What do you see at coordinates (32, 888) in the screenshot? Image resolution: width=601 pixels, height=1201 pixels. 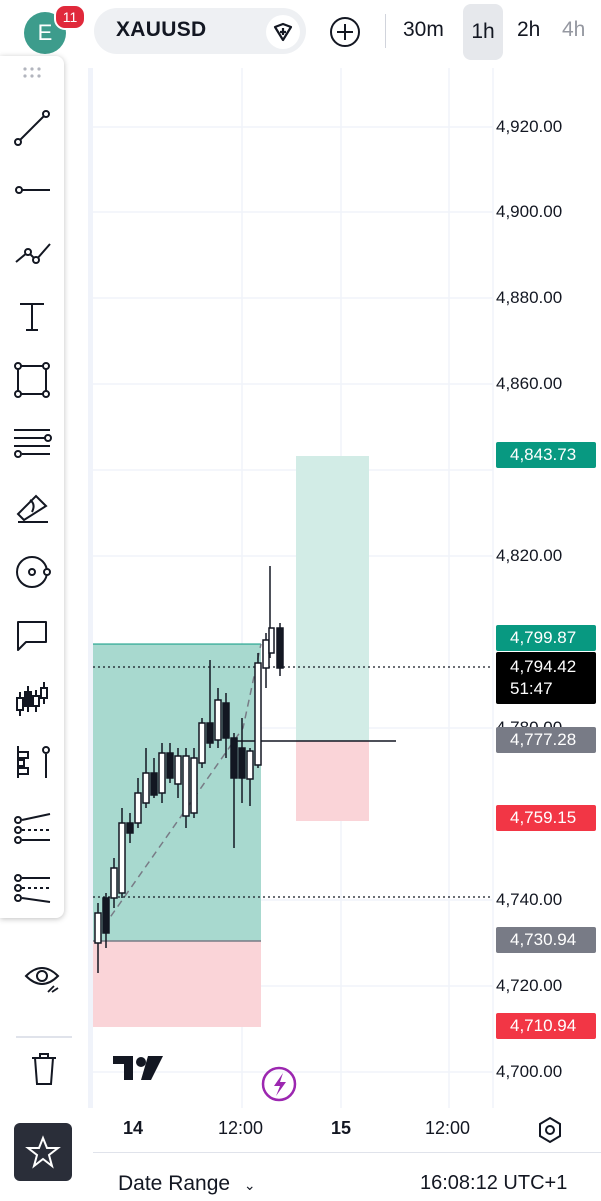 I see `short-position-icon` at bounding box center [32, 888].